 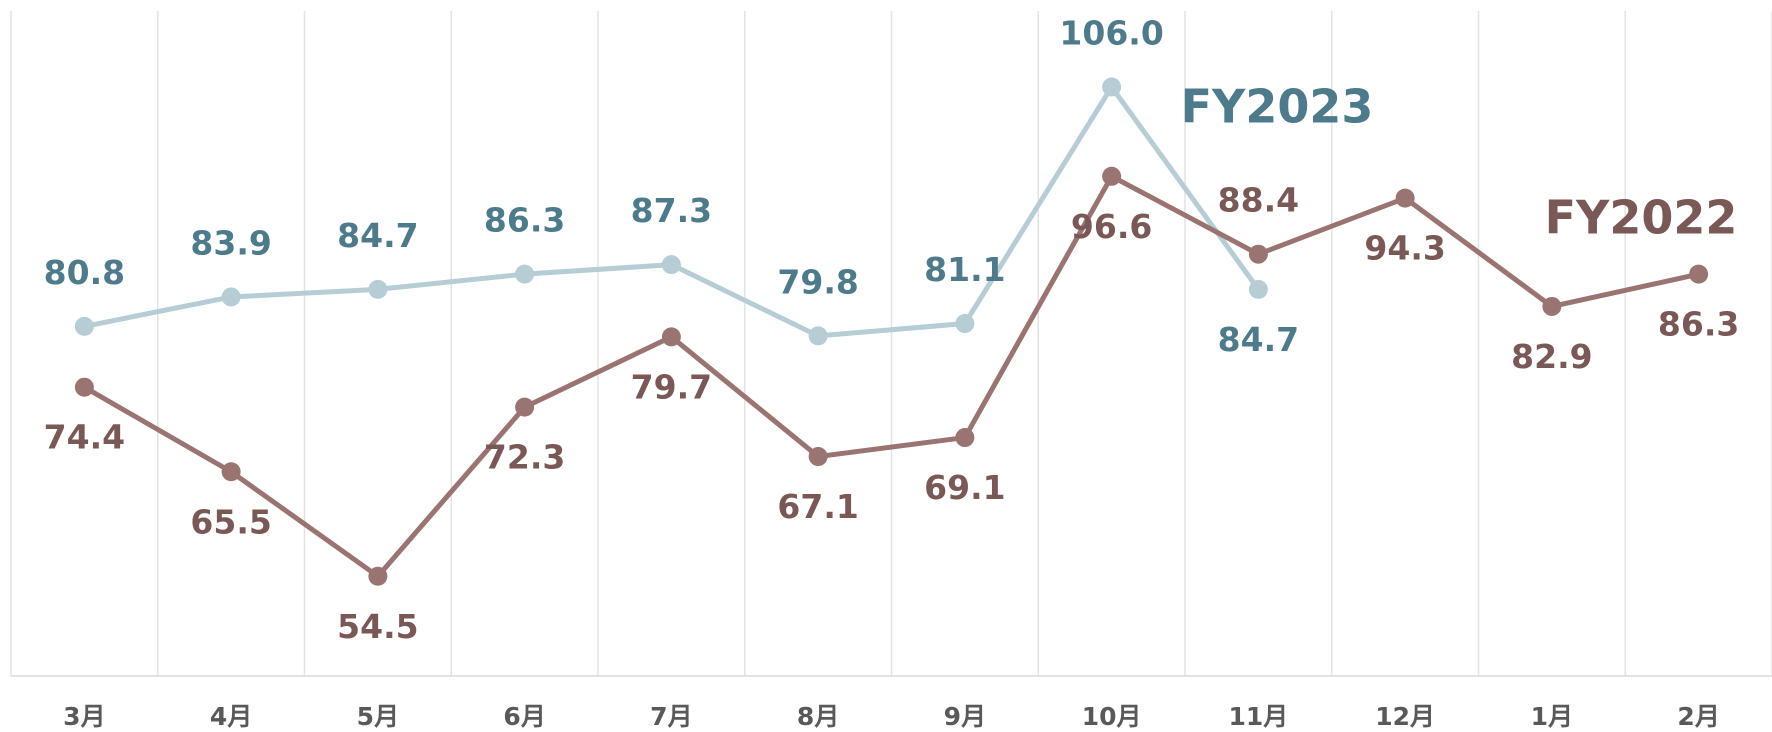 What do you see at coordinates (378, 716) in the screenshot?
I see `x-tick-label: 5月` at bounding box center [378, 716].